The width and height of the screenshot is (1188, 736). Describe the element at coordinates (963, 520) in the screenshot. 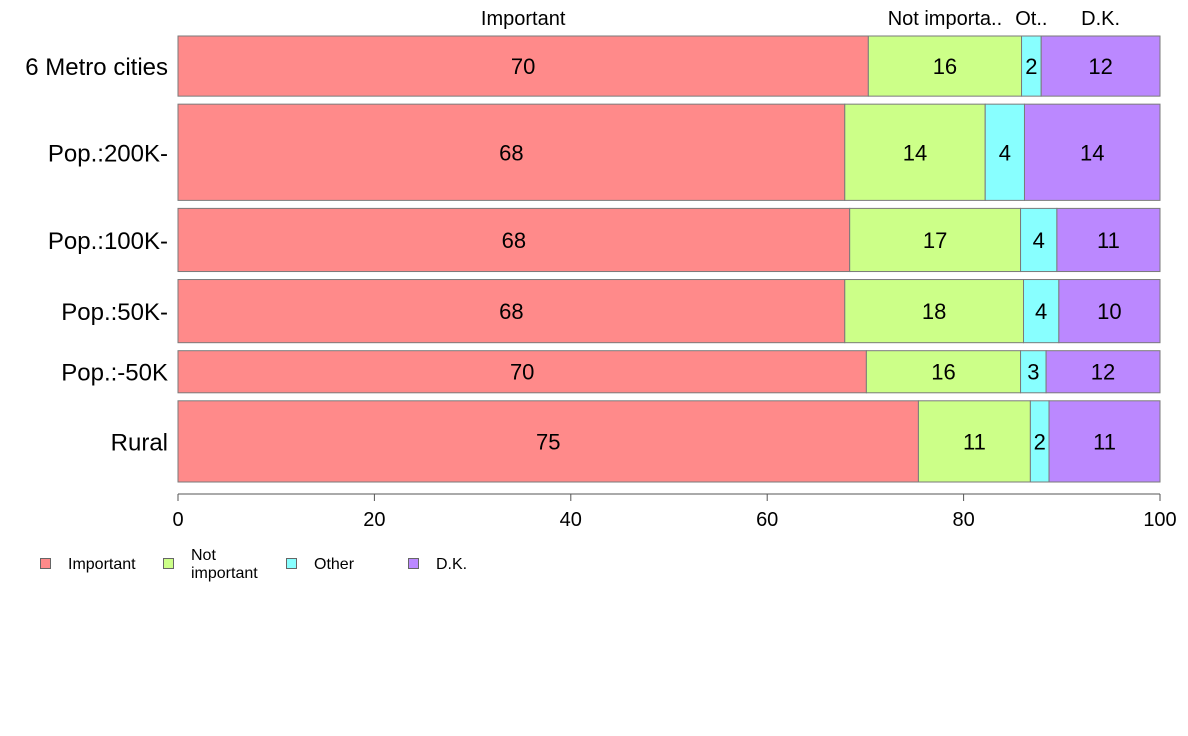

I see `x-tick-label-80: 80` at that location.